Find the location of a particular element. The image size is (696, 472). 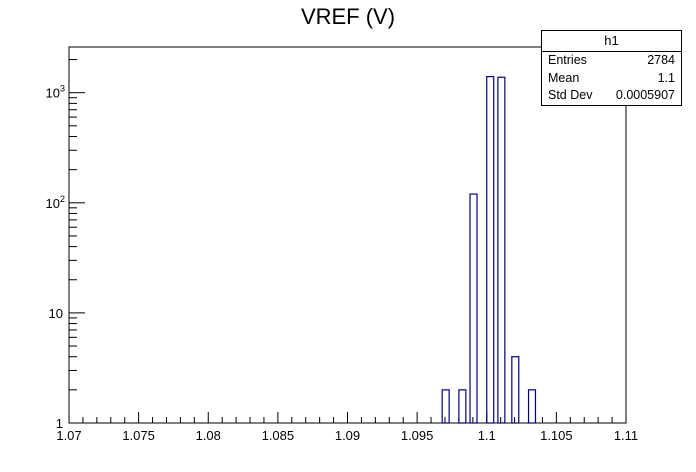

x-tick-label: 1.095 is located at coordinates (417, 435).